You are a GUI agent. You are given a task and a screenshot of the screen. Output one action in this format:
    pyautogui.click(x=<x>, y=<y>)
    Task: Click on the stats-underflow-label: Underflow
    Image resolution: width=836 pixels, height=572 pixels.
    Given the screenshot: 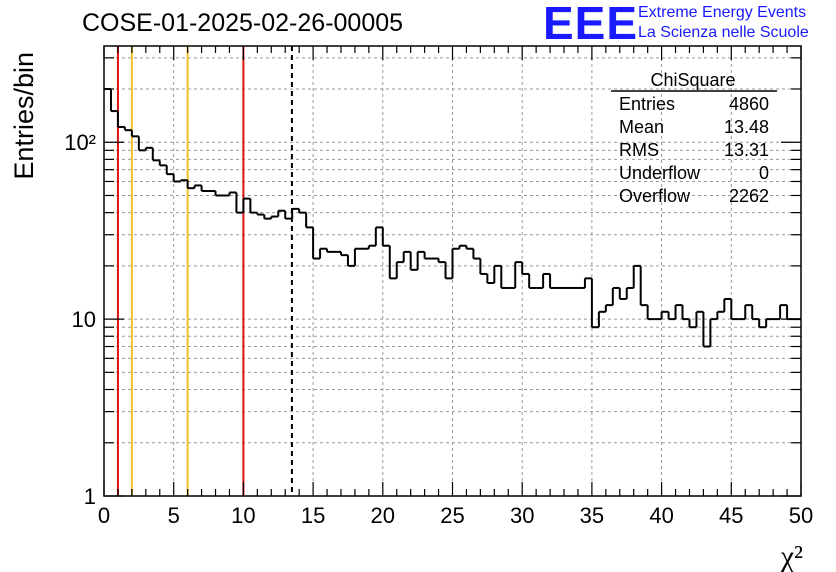 What is the action you would take?
    pyautogui.click(x=660, y=173)
    